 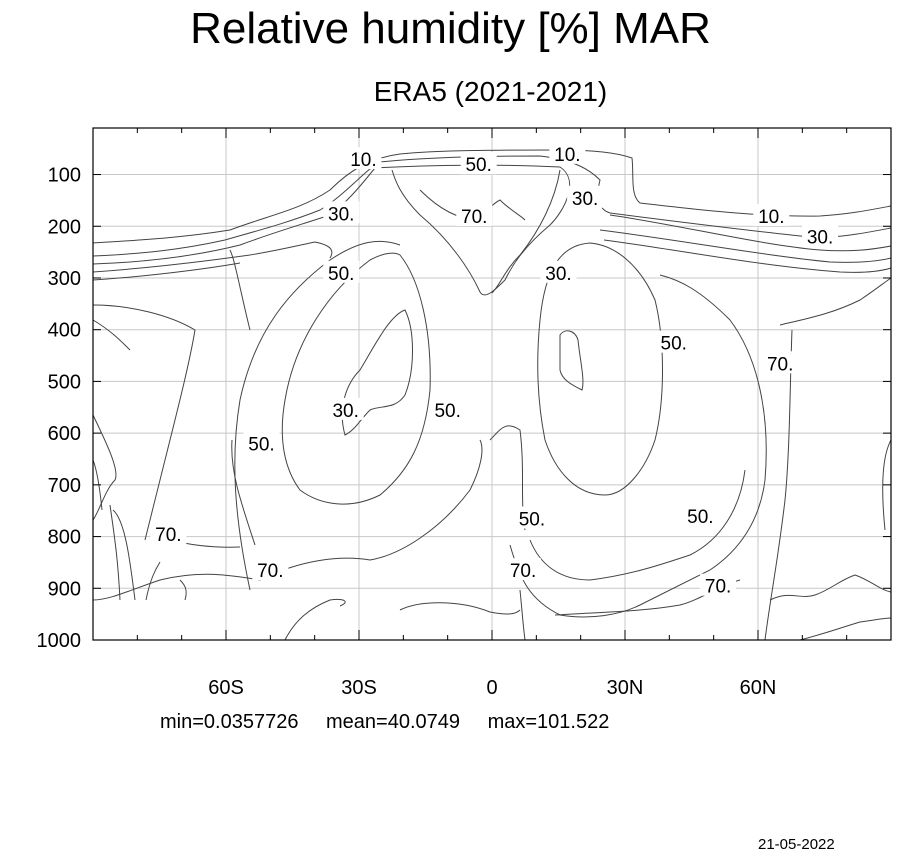 I want to click on chart-title: Relative humidity [%] MAR, so click(x=450, y=28).